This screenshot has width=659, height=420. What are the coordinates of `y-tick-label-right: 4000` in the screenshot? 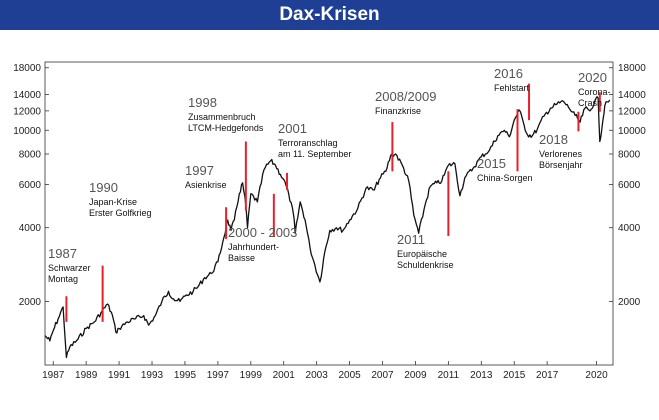 It's located at (629, 228).